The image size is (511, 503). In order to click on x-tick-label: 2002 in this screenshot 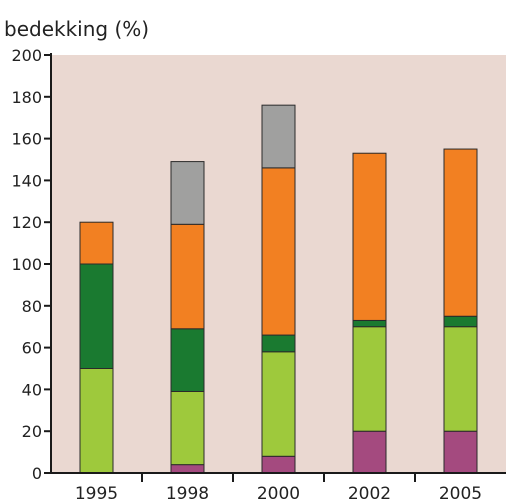, I will do `click(369, 493)`.